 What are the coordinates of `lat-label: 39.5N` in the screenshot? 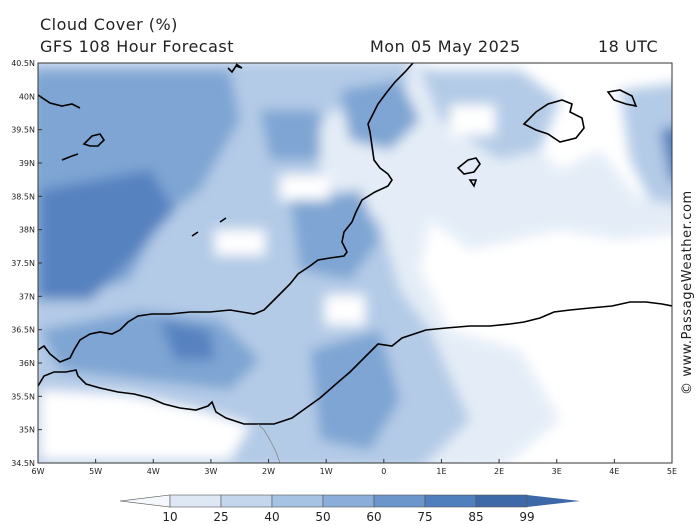 It's located at (23, 130).